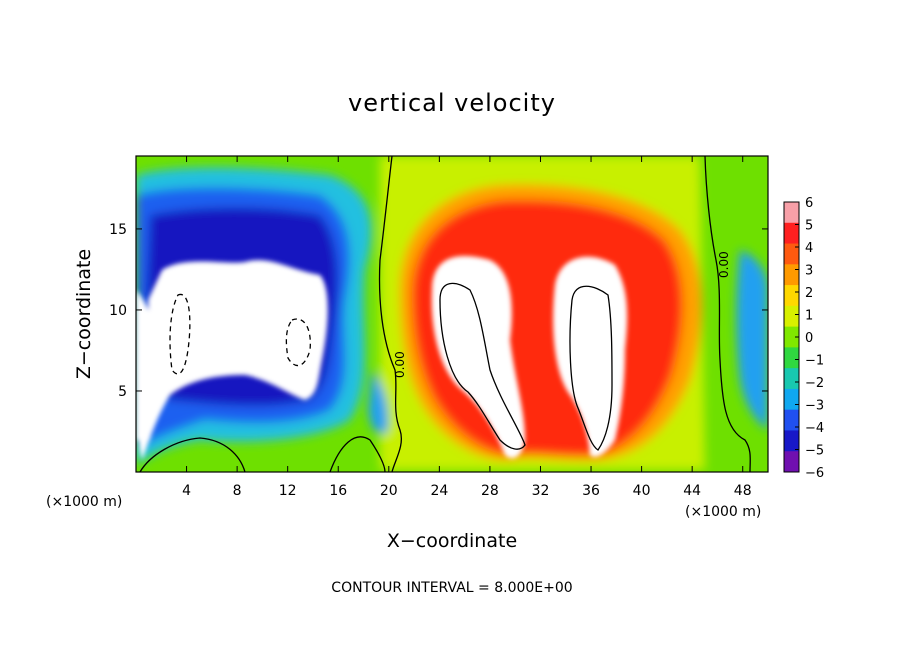 The image size is (904, 654). I want to click on surface-contour, so click(262, 454).